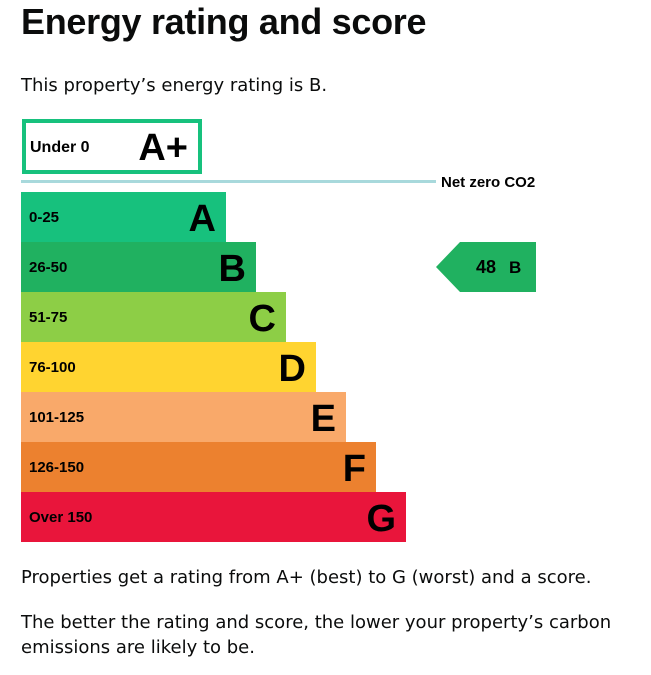 This screenshot has width=651, height=675. I want to click on band-f-range: 126-150, so click(56, 467).